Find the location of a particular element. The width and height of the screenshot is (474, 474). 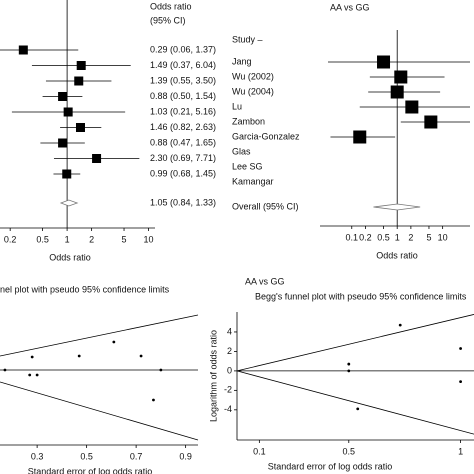

value-label: 1.39 (0.55, 3.50) is located at coordinates (183, 80).